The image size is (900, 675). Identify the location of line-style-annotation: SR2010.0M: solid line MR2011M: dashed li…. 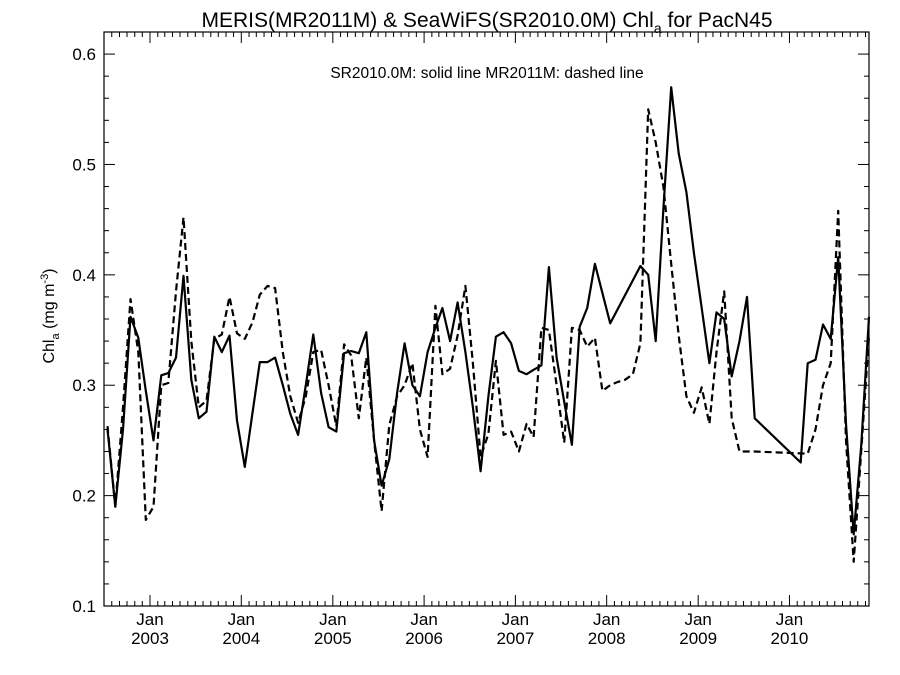
(486, 73).